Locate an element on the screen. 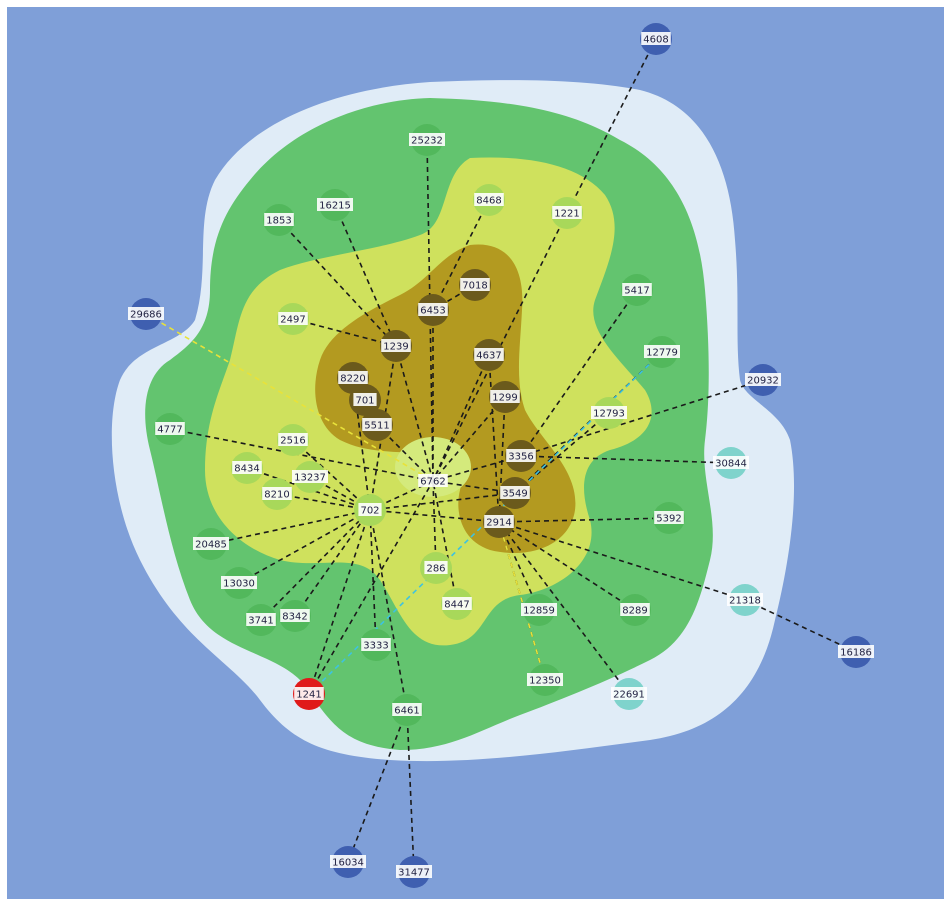 The width and height of the screenshot is (951, 906). node-5511: 5511 is located at coordinates (377, 425).